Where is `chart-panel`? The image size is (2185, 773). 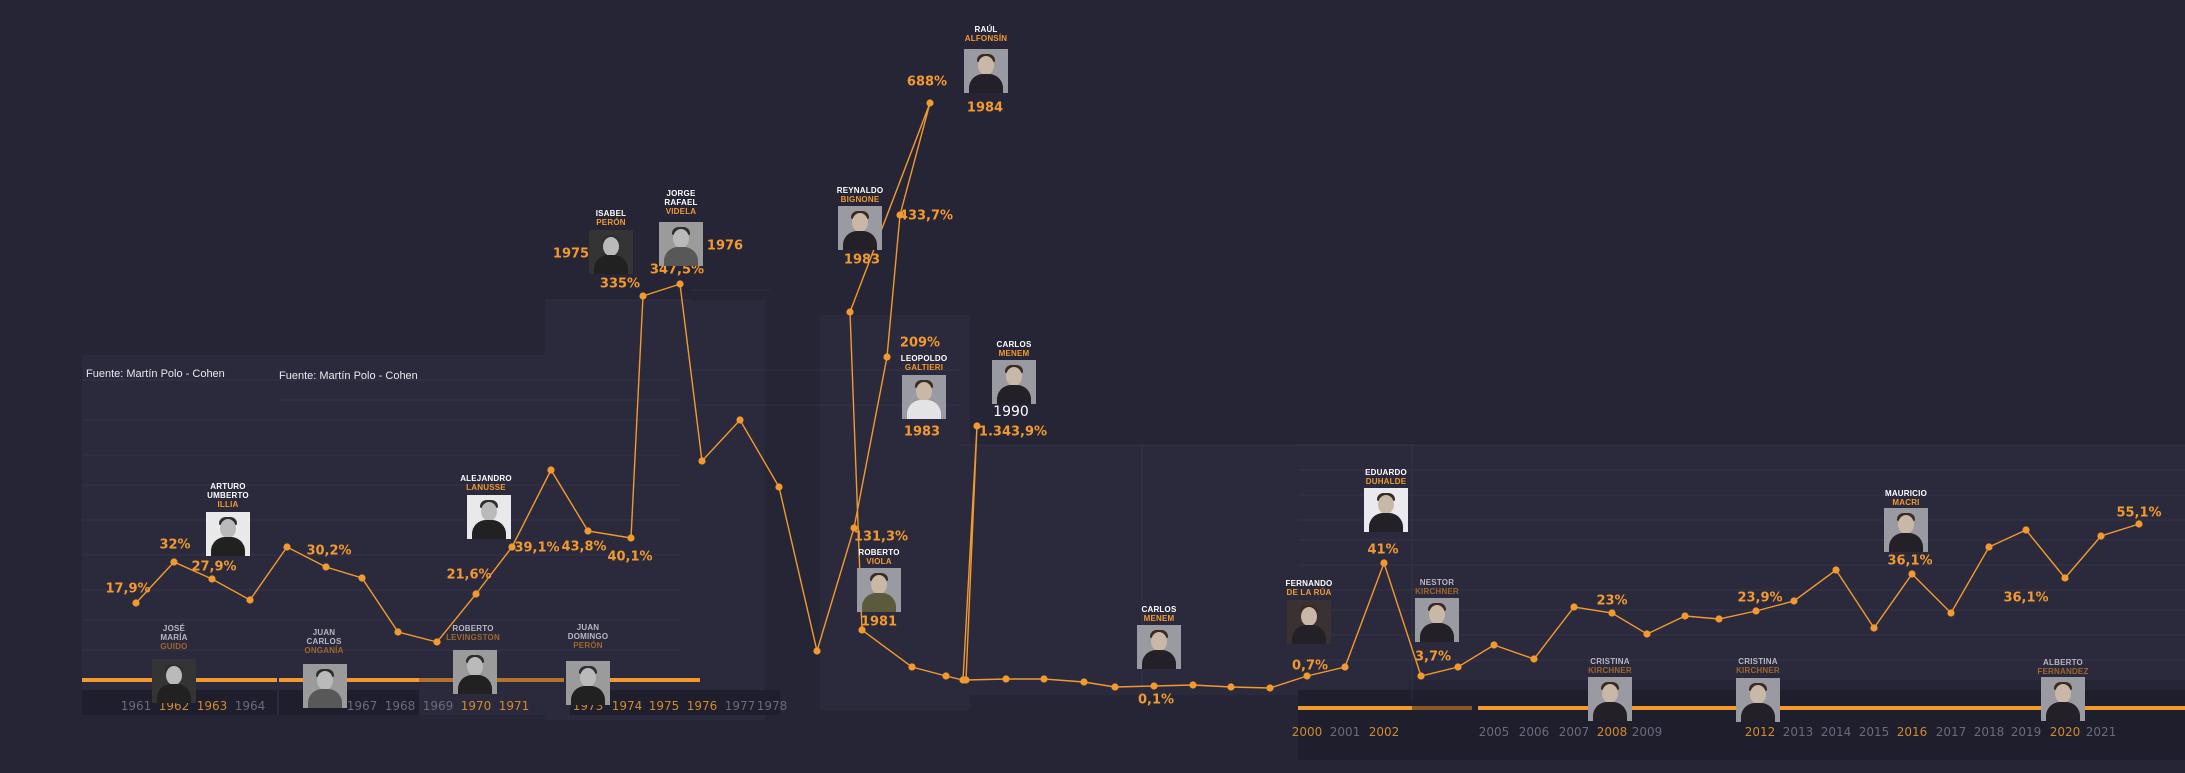 chart-panel is located at coordinates (655, 510).